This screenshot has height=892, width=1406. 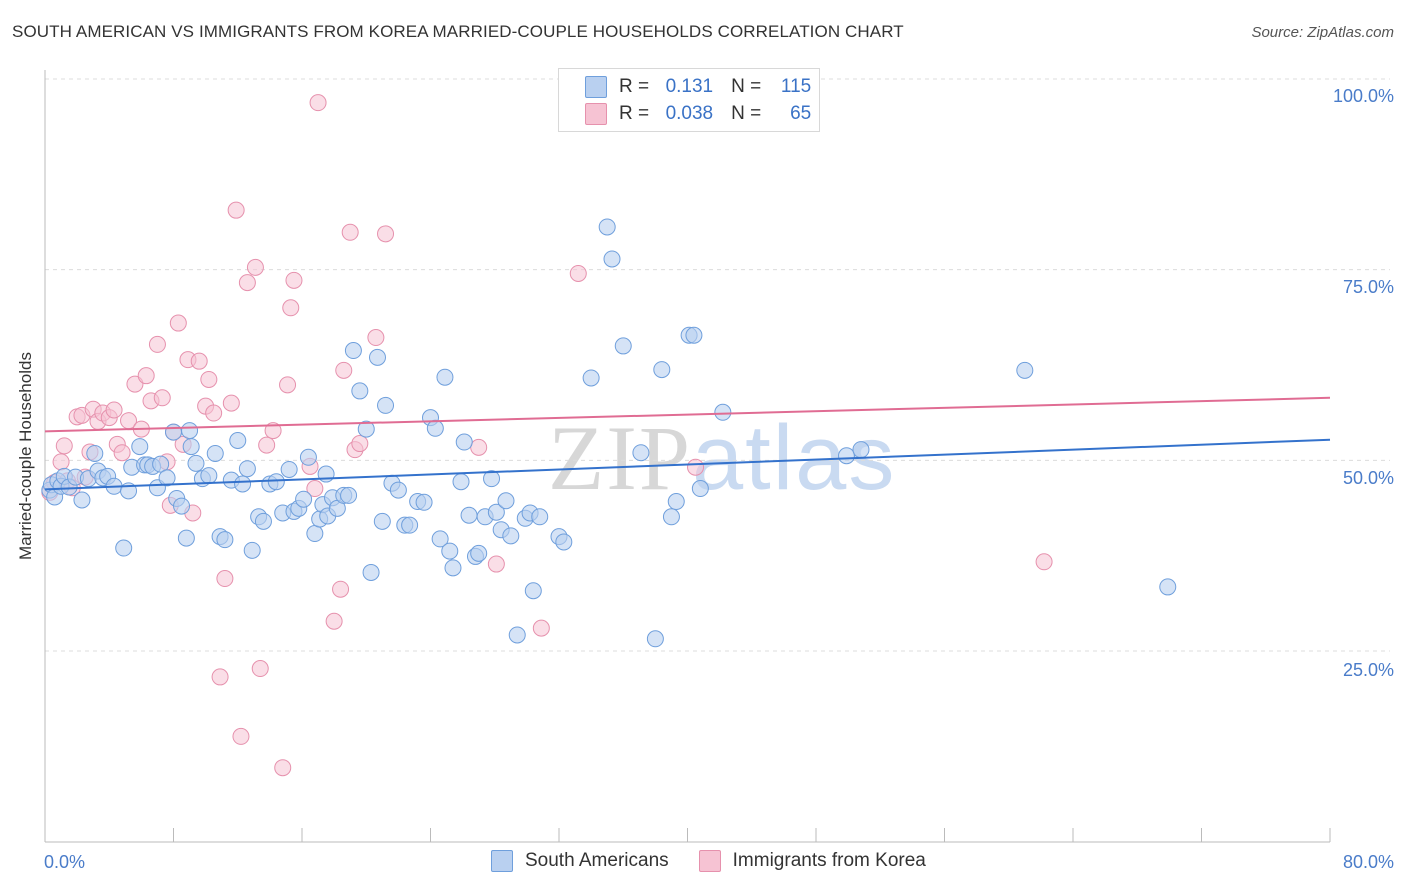 I want to click on trend-line-immigrants-korea, so click(x=687, y=414).